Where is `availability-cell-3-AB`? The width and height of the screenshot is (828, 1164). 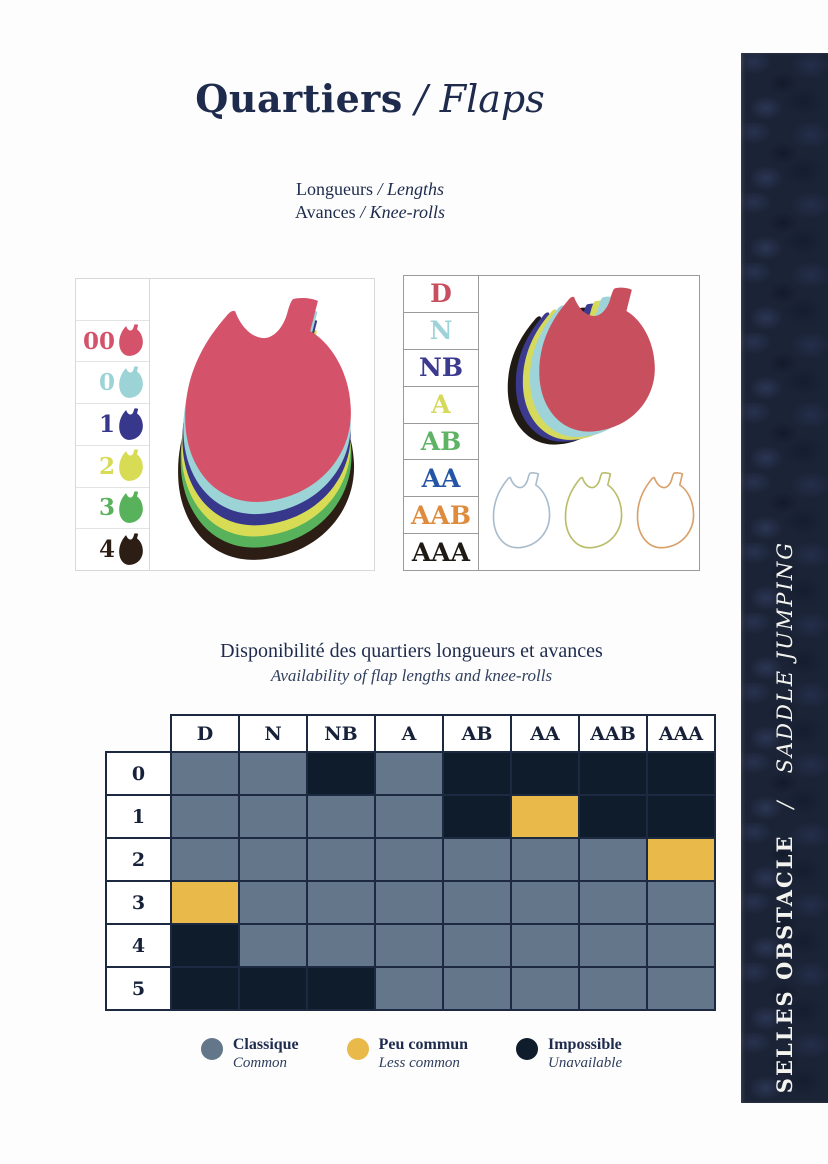
availability-cell-3-AB is located at coordinates (477, 902).